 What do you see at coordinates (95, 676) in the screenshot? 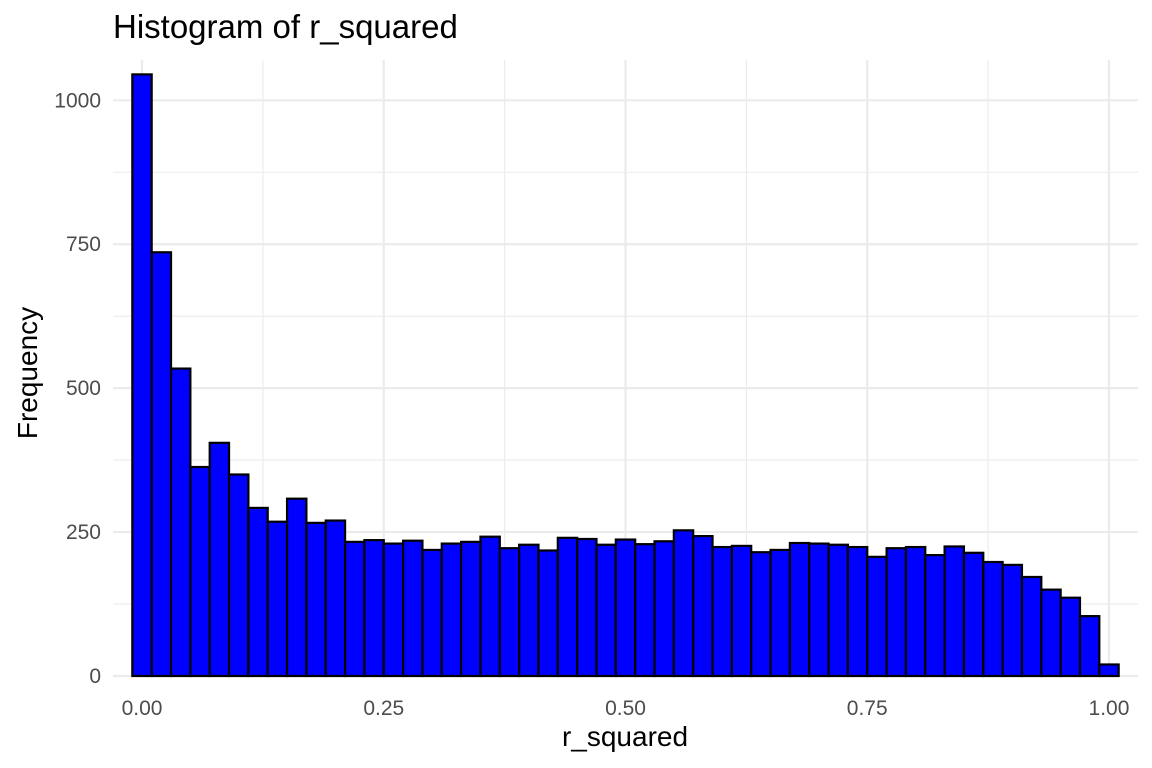
I see `y-tick-label: 0` at bounding box center [95, 676].